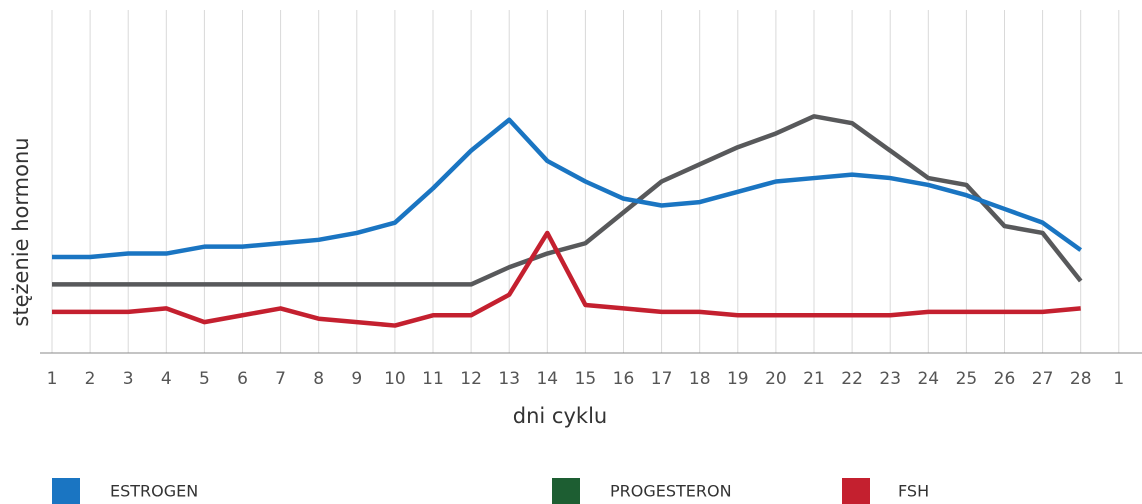  Describe the element at coordinates (1043, 379) in the screenshot. I see `x-tick-label: 27` at that location.